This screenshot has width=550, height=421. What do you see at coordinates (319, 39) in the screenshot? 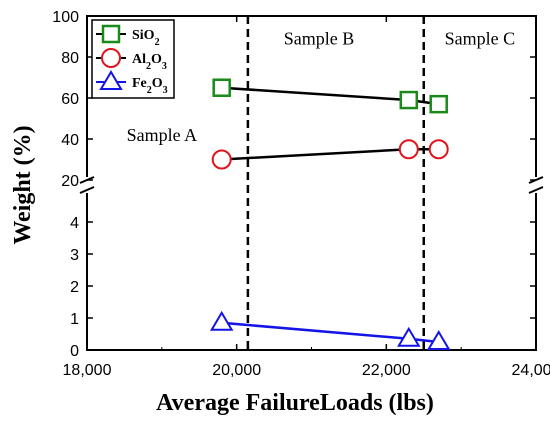
I see `region-label: Sample B` at bounding box center [319, 39].